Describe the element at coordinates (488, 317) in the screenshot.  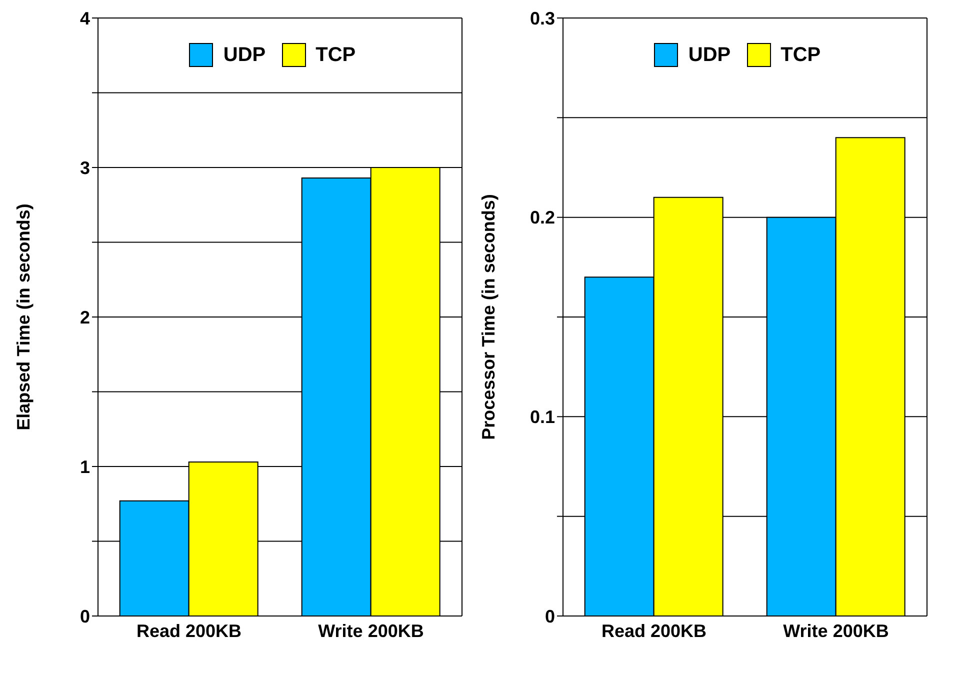
I see `y-axis-title: Processor Time (in seconds)` at that location.